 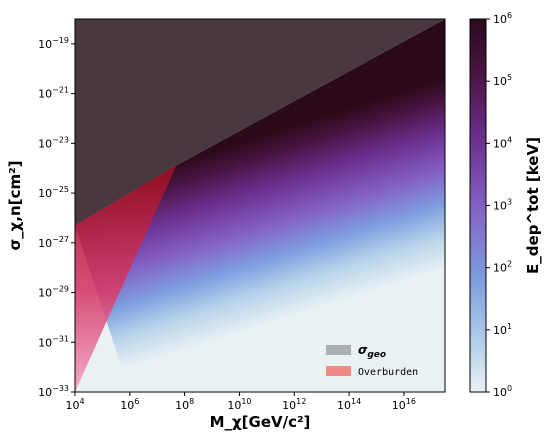 What do you see at coordinates (533, 205) in the screenshot?
I see `colorbar-label: E_dep^tot [keV]` at bounding box center [533, 205].